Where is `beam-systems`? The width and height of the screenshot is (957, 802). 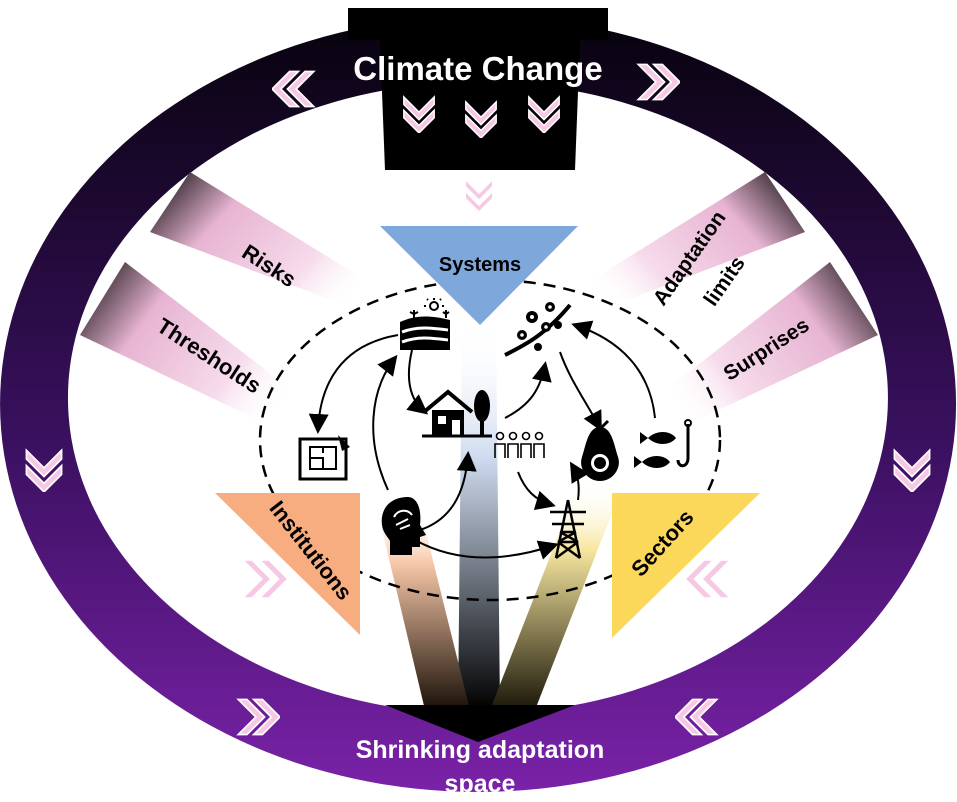 beam-systems is located at coordinates (479, 515).